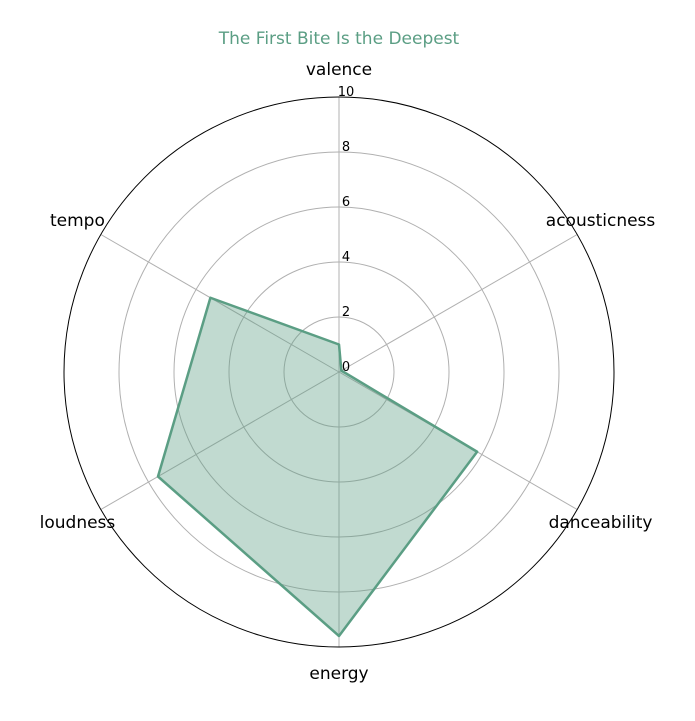 The height and width of the screenshot is (721, 695). I want to click on r-tick-label-2: 2, so click(346, 312).